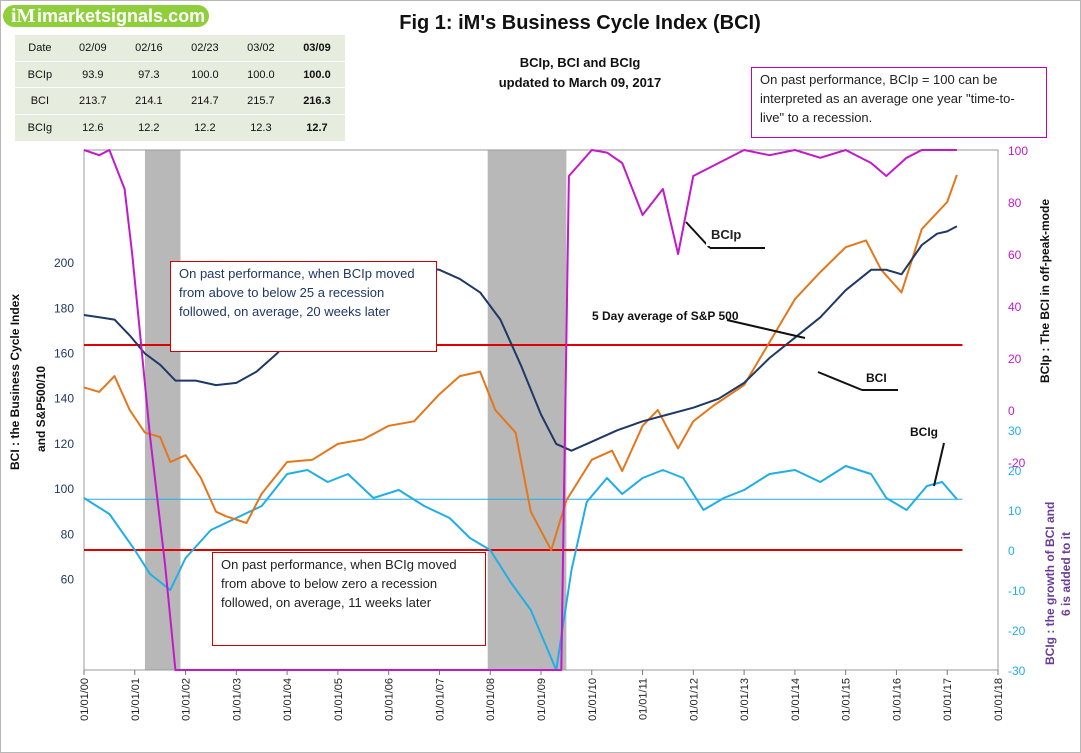  What do you see at coordinates (187, 699) in the screenshot?
I see `x-tick-label: 01/01/02` at bounding box center [187, 699].